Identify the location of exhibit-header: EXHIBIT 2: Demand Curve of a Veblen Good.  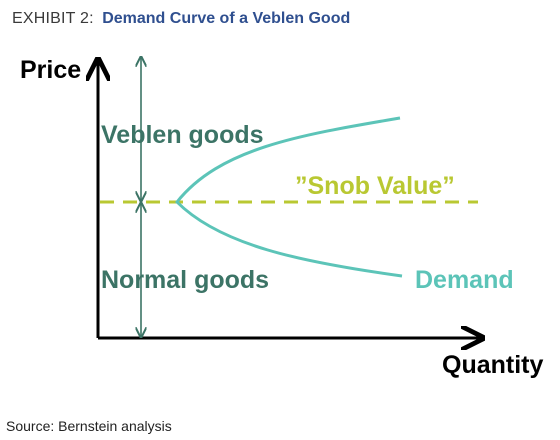
(181, 19).